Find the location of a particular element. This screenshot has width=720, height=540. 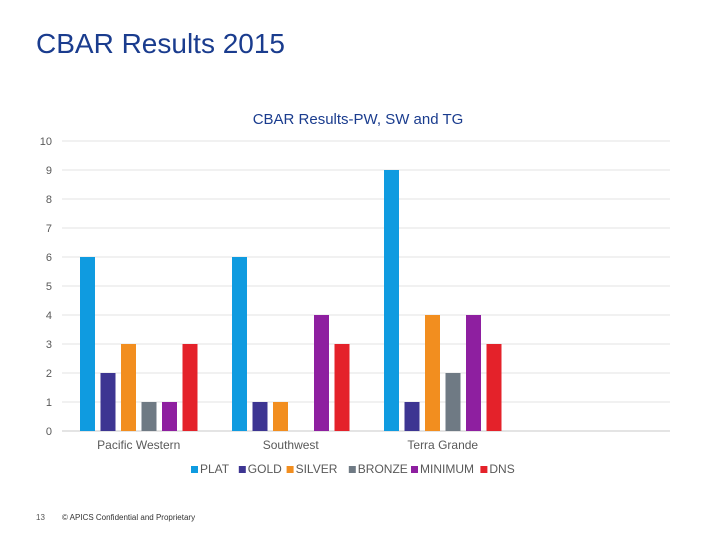

bar-silver-terra-grande is located at coordinates (432, 373).